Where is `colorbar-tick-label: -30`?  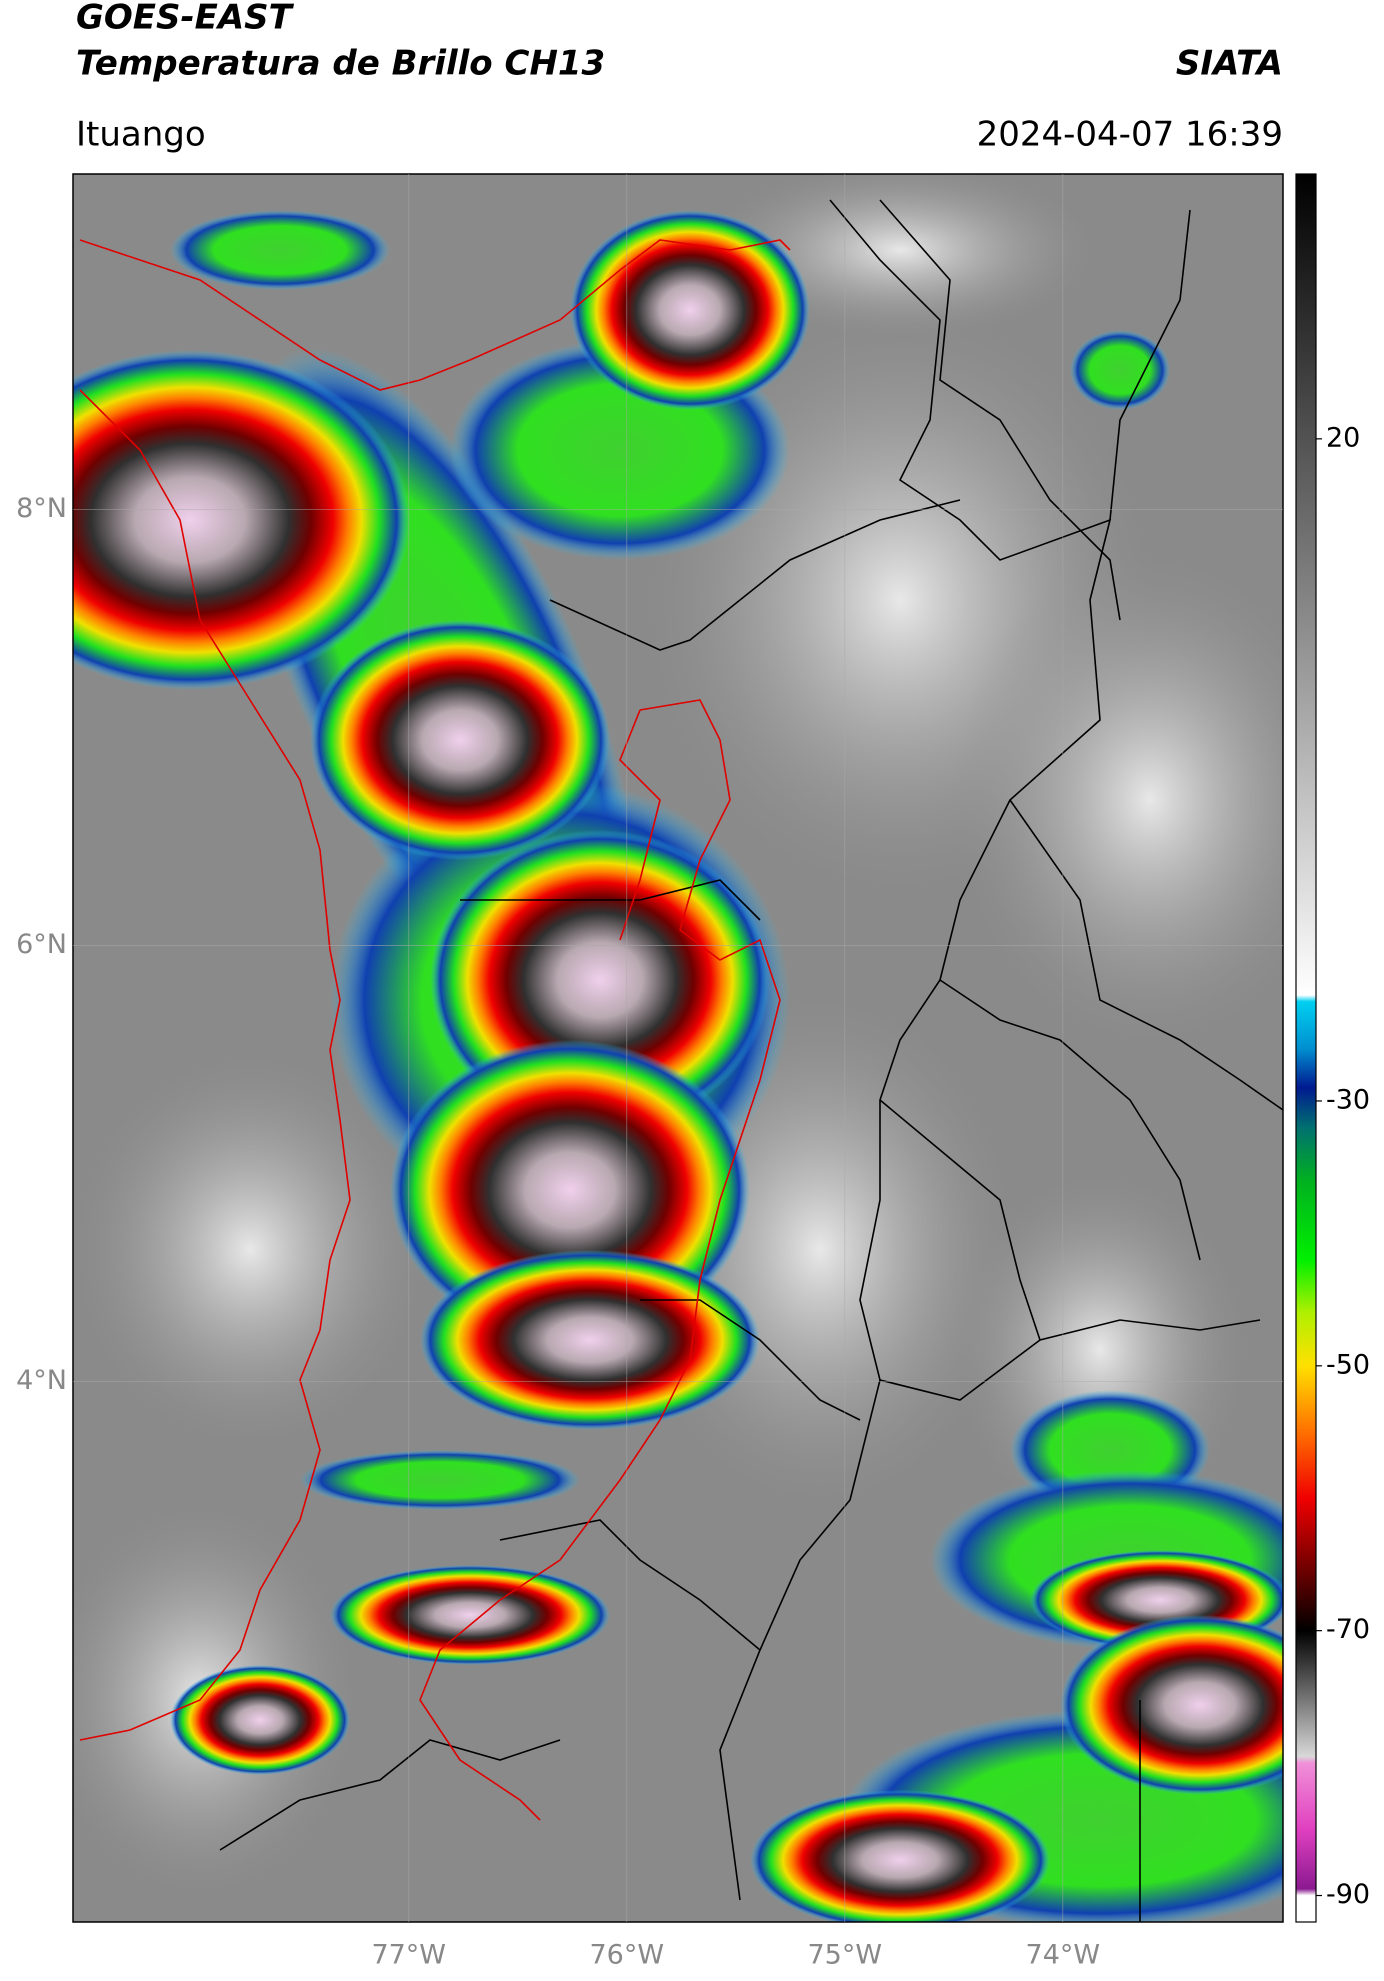
colorbar-tick-label: -30 is located at coordinates (1348, 1099).